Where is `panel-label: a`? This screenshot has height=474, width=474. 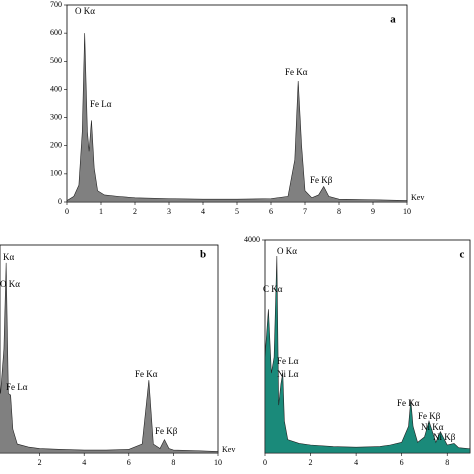 panel-label: a is located at coordinates (393, 20).